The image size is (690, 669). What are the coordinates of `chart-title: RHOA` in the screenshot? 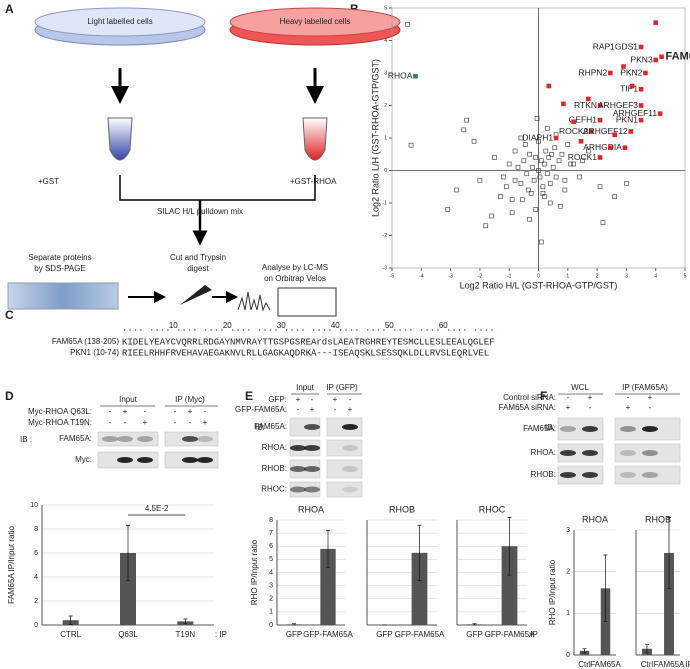 It's located at (595, 519).